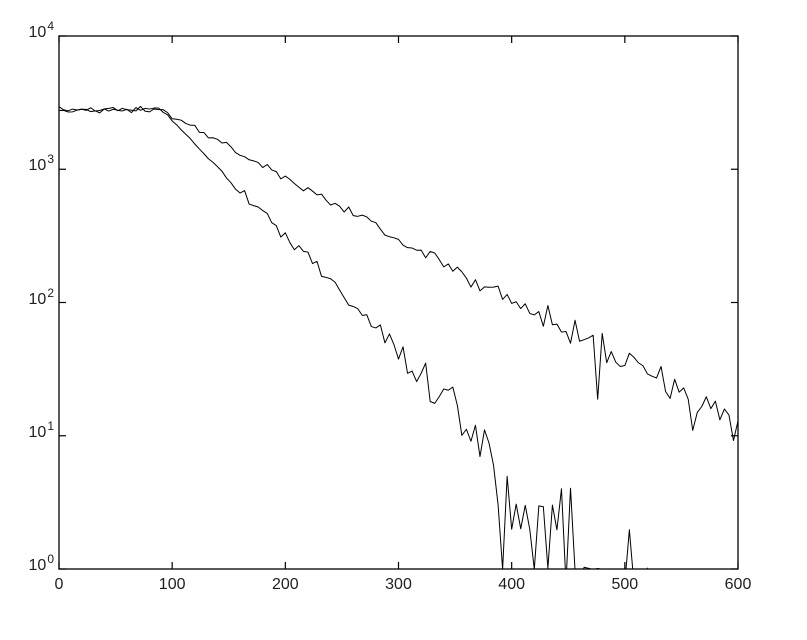 The height and width of the screenshot is (640, 807). Describe the element at coordinates (50, 159) in the screenshot. I see `y-tick-exponent: 3` at that location.